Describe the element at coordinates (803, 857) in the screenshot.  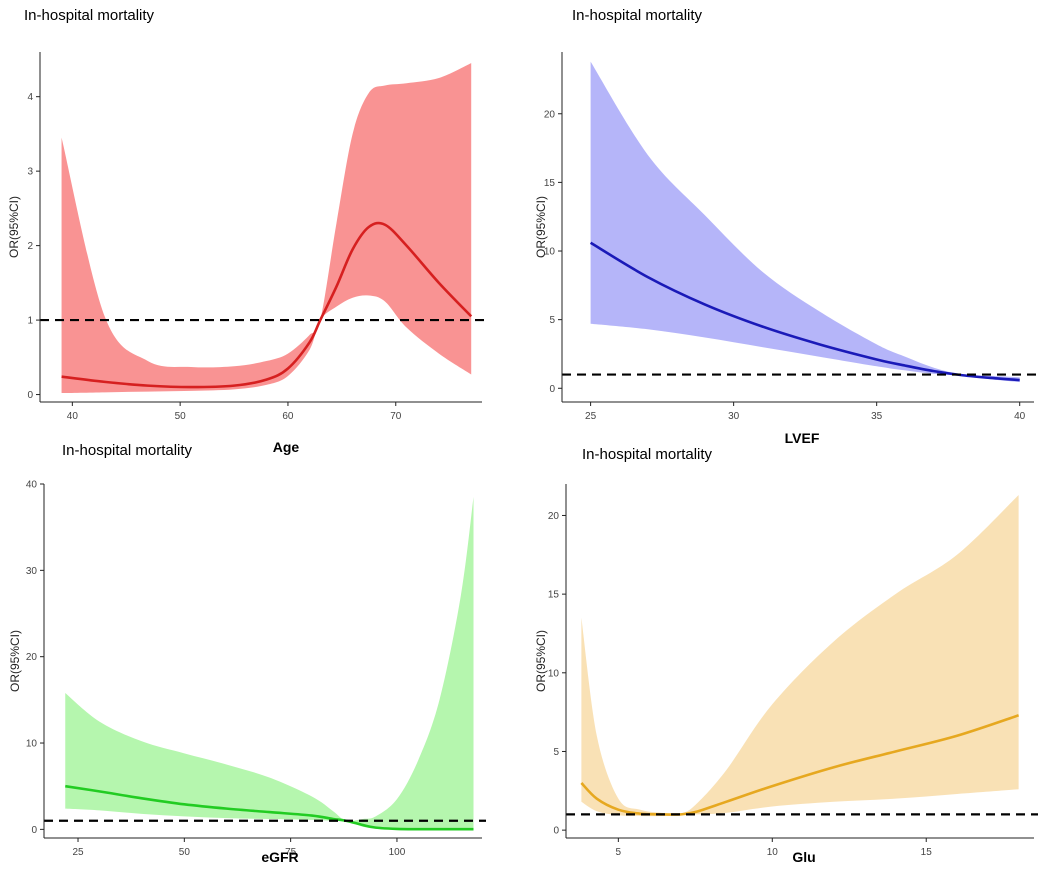
I see `x-axis-label: Glu` at that location.